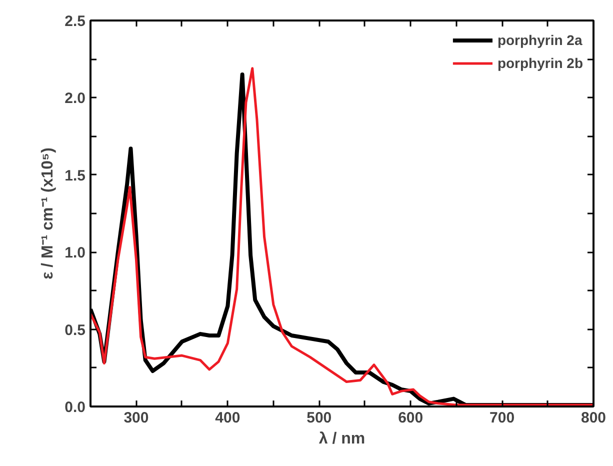 The height and width of the screenshot is (466, 613). What do you see at coordinates (227, 418) in the screenshot?
I see `x-tick-label: 400` at bounding box center [227, 418].